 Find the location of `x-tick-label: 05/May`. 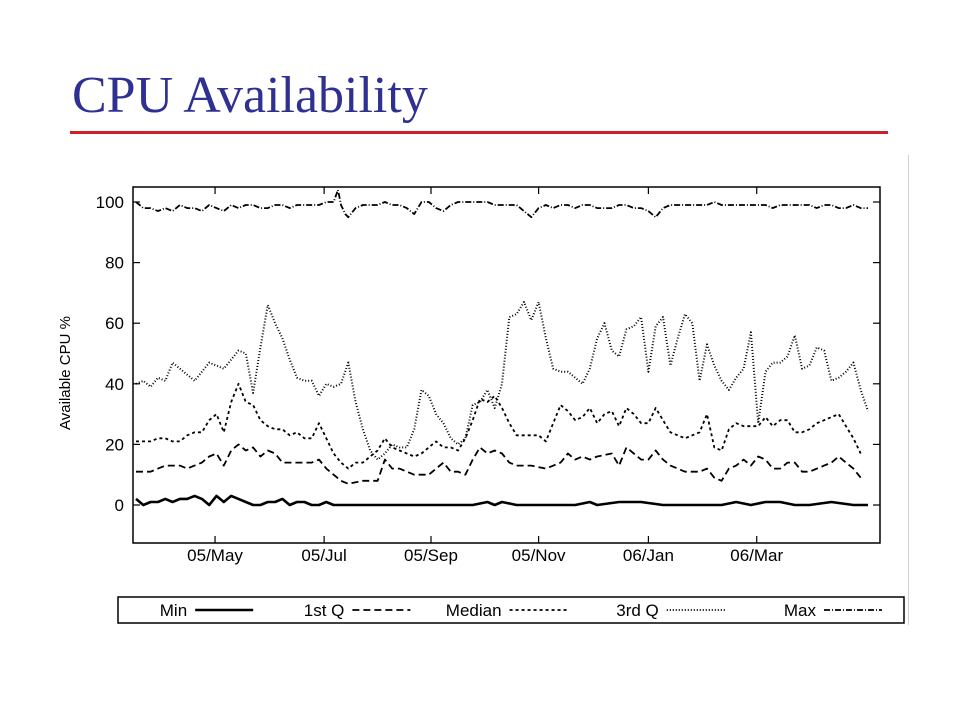

x-tick-label: 05/May is located at coordinates (215, 555).